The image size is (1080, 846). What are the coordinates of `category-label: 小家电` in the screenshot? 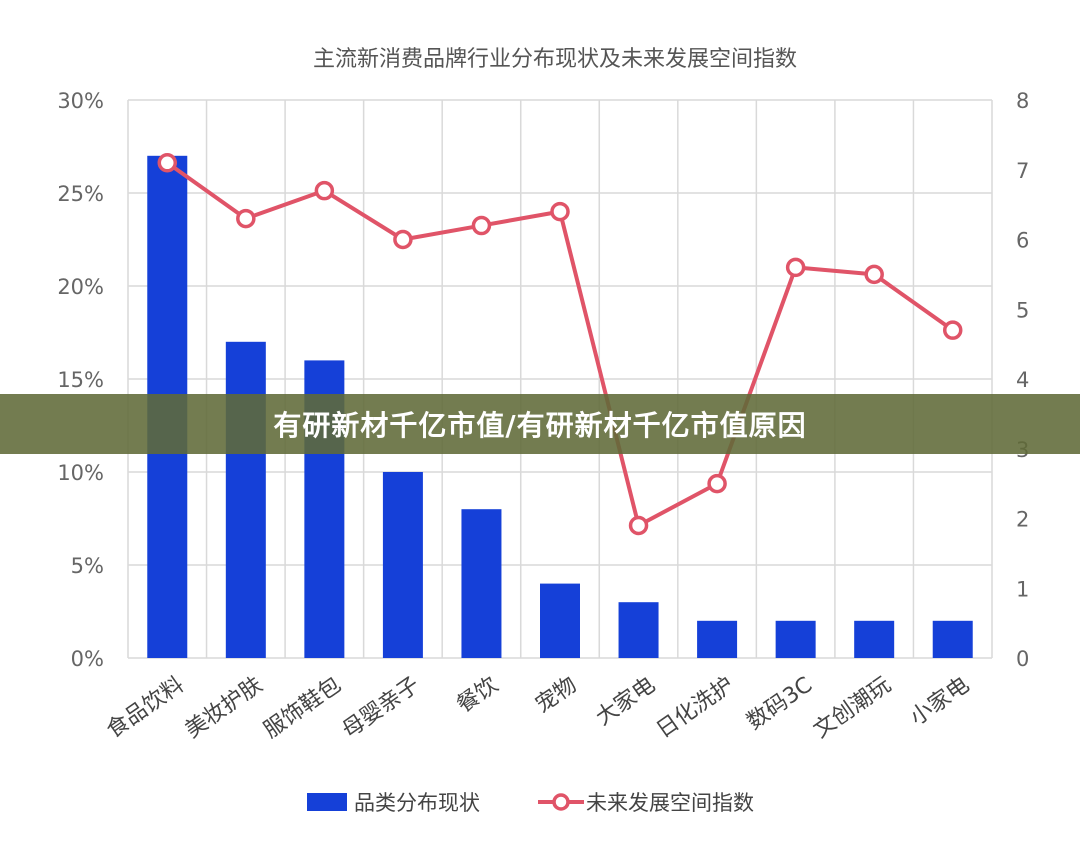 It's located at (940, 701).